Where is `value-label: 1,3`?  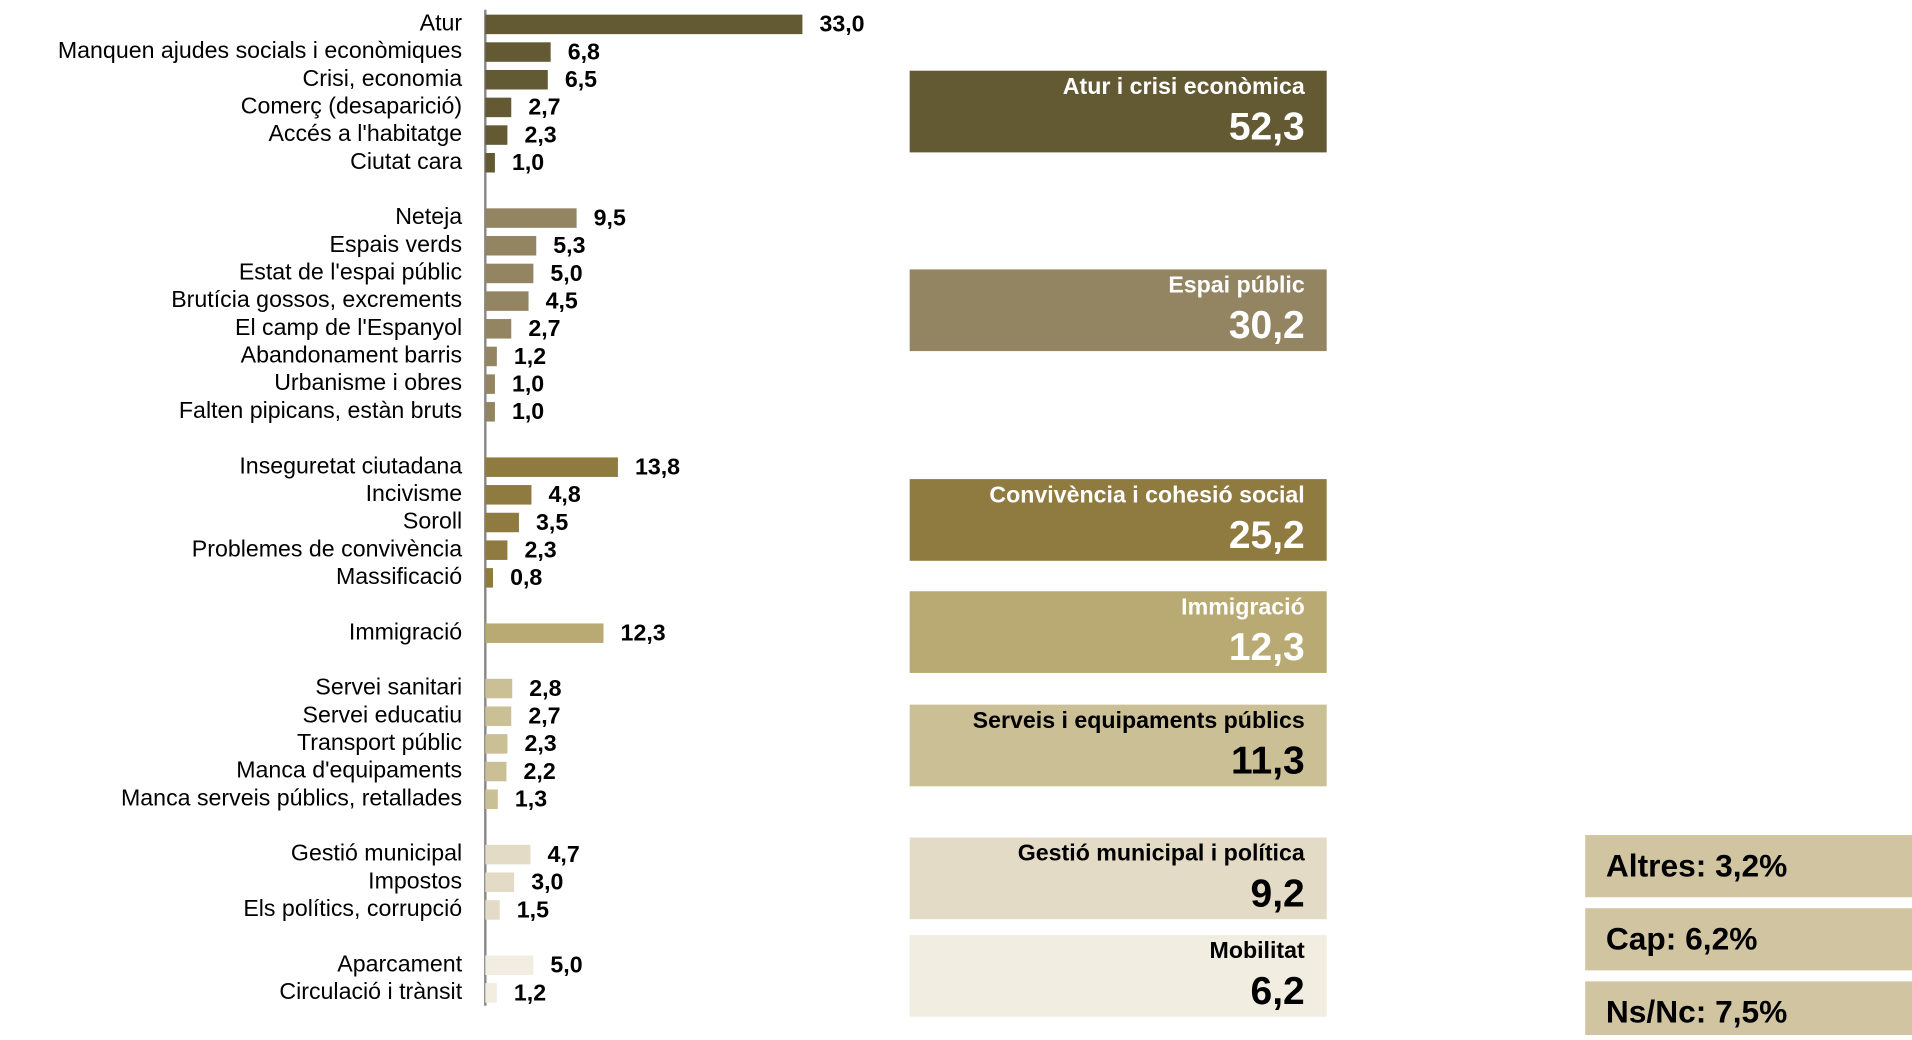 value-label: 1,3 is located at coordinates (531, 799).